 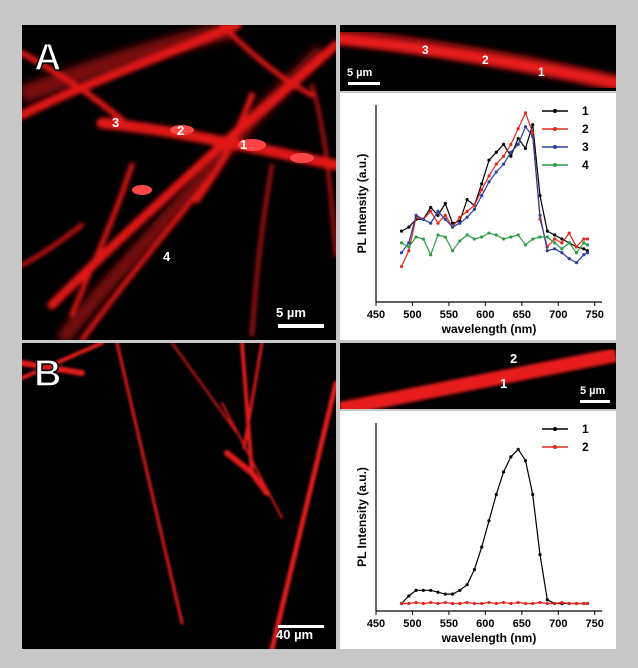 I want to click on legend-1-label: 1, so click(x=585, y=429).